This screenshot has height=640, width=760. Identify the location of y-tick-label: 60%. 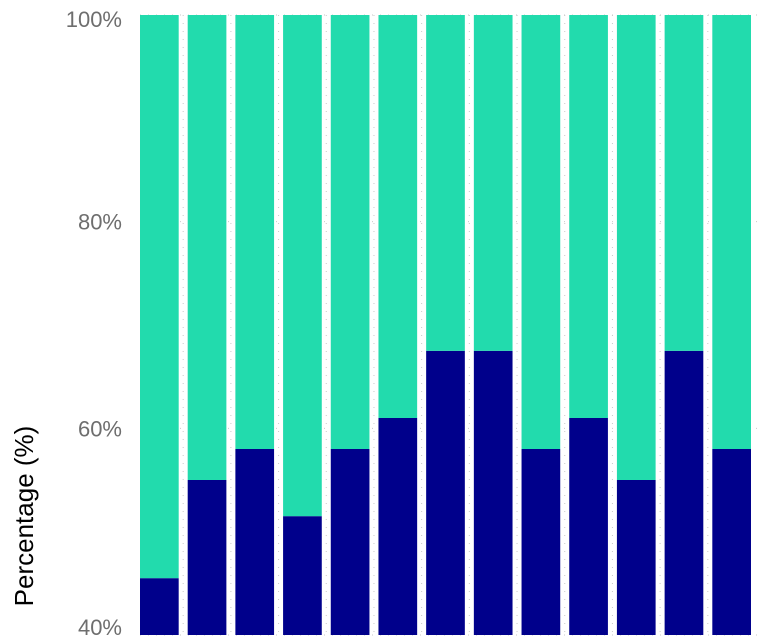
(100, 428).